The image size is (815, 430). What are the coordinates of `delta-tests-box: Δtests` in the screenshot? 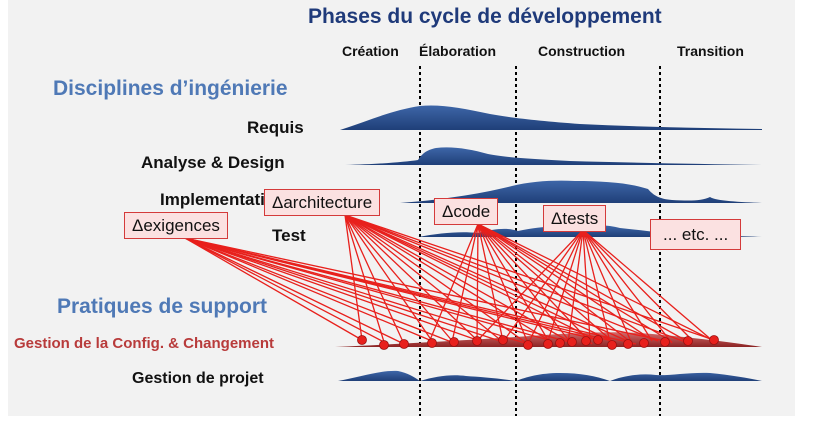 It's located at (575, 218).